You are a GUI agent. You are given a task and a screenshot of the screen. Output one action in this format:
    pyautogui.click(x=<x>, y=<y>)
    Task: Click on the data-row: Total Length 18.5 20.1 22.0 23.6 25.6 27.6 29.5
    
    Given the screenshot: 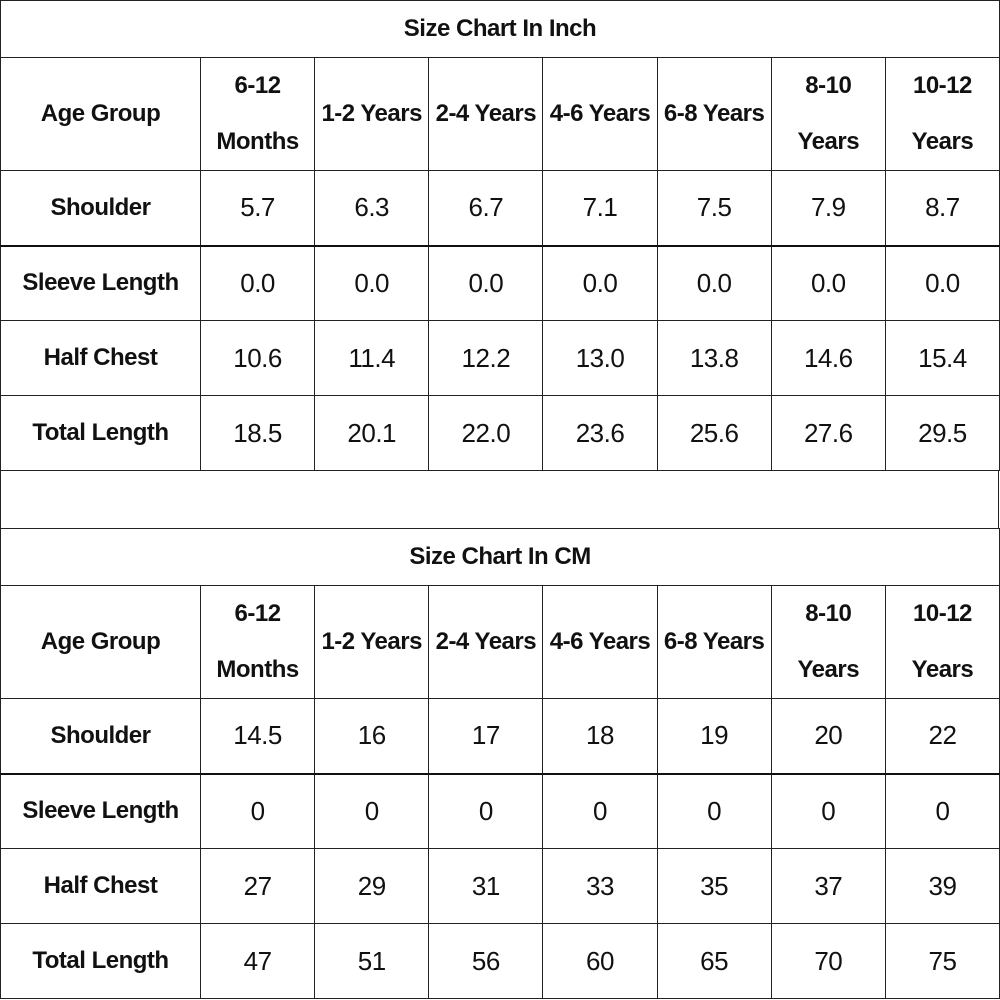 What is the action you would take?
    pyautogui.click(x=500, y=433)
    